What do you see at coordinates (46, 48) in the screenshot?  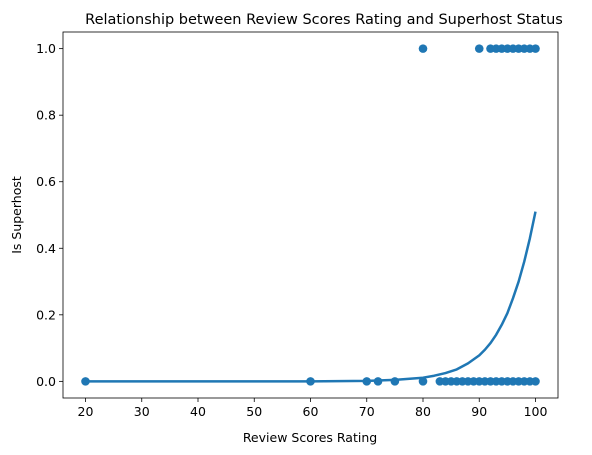 I see `y-tick-label: 1.0` at bounding box center [46, 48].